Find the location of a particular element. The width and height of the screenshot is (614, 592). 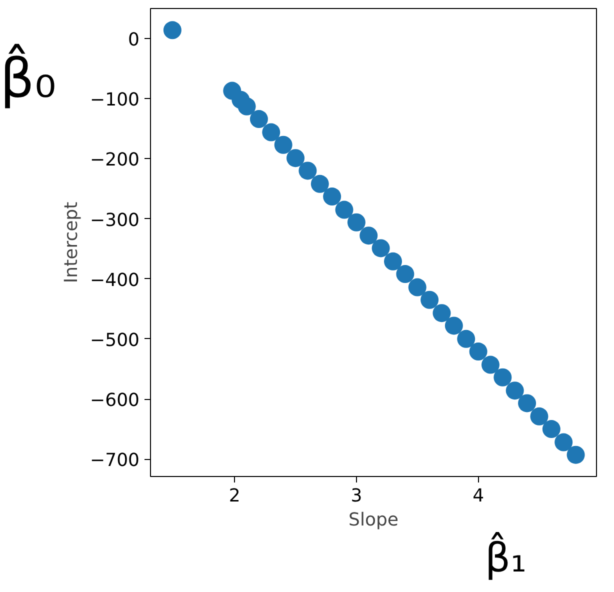

text: β̂₁ is located at coordinates (505, 557).